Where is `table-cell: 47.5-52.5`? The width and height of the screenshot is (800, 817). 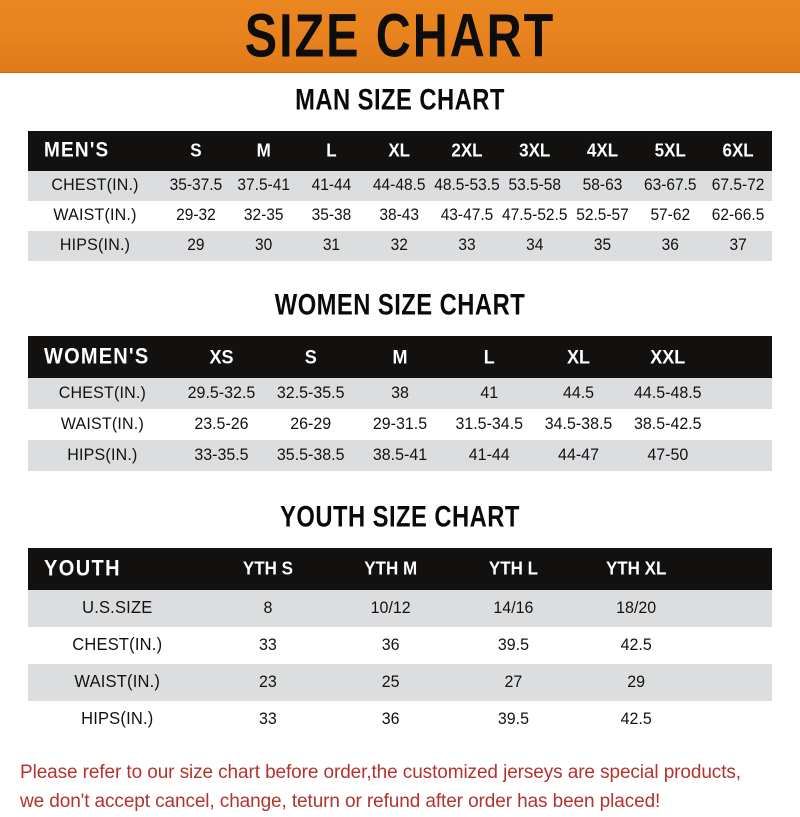
table-cell: 47.5-52.5 is located at coordinates (534, 215).